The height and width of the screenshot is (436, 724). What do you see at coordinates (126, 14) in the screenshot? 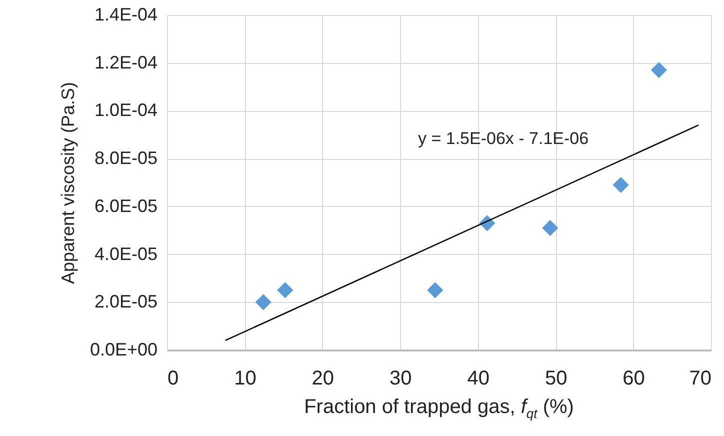
I see `y-tick-label: 1.4E-04` at bounding box center [126, 14].